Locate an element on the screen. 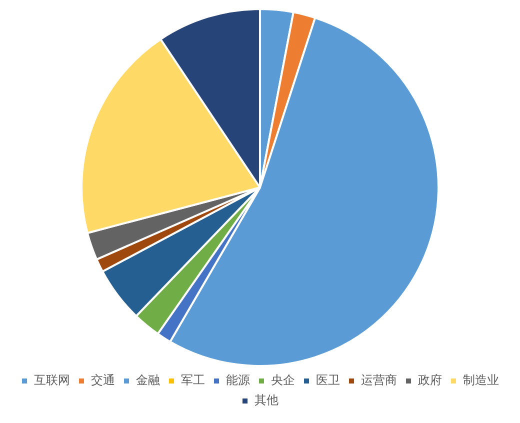  legend-label: 互联网 is located at coordinates (52, 380).